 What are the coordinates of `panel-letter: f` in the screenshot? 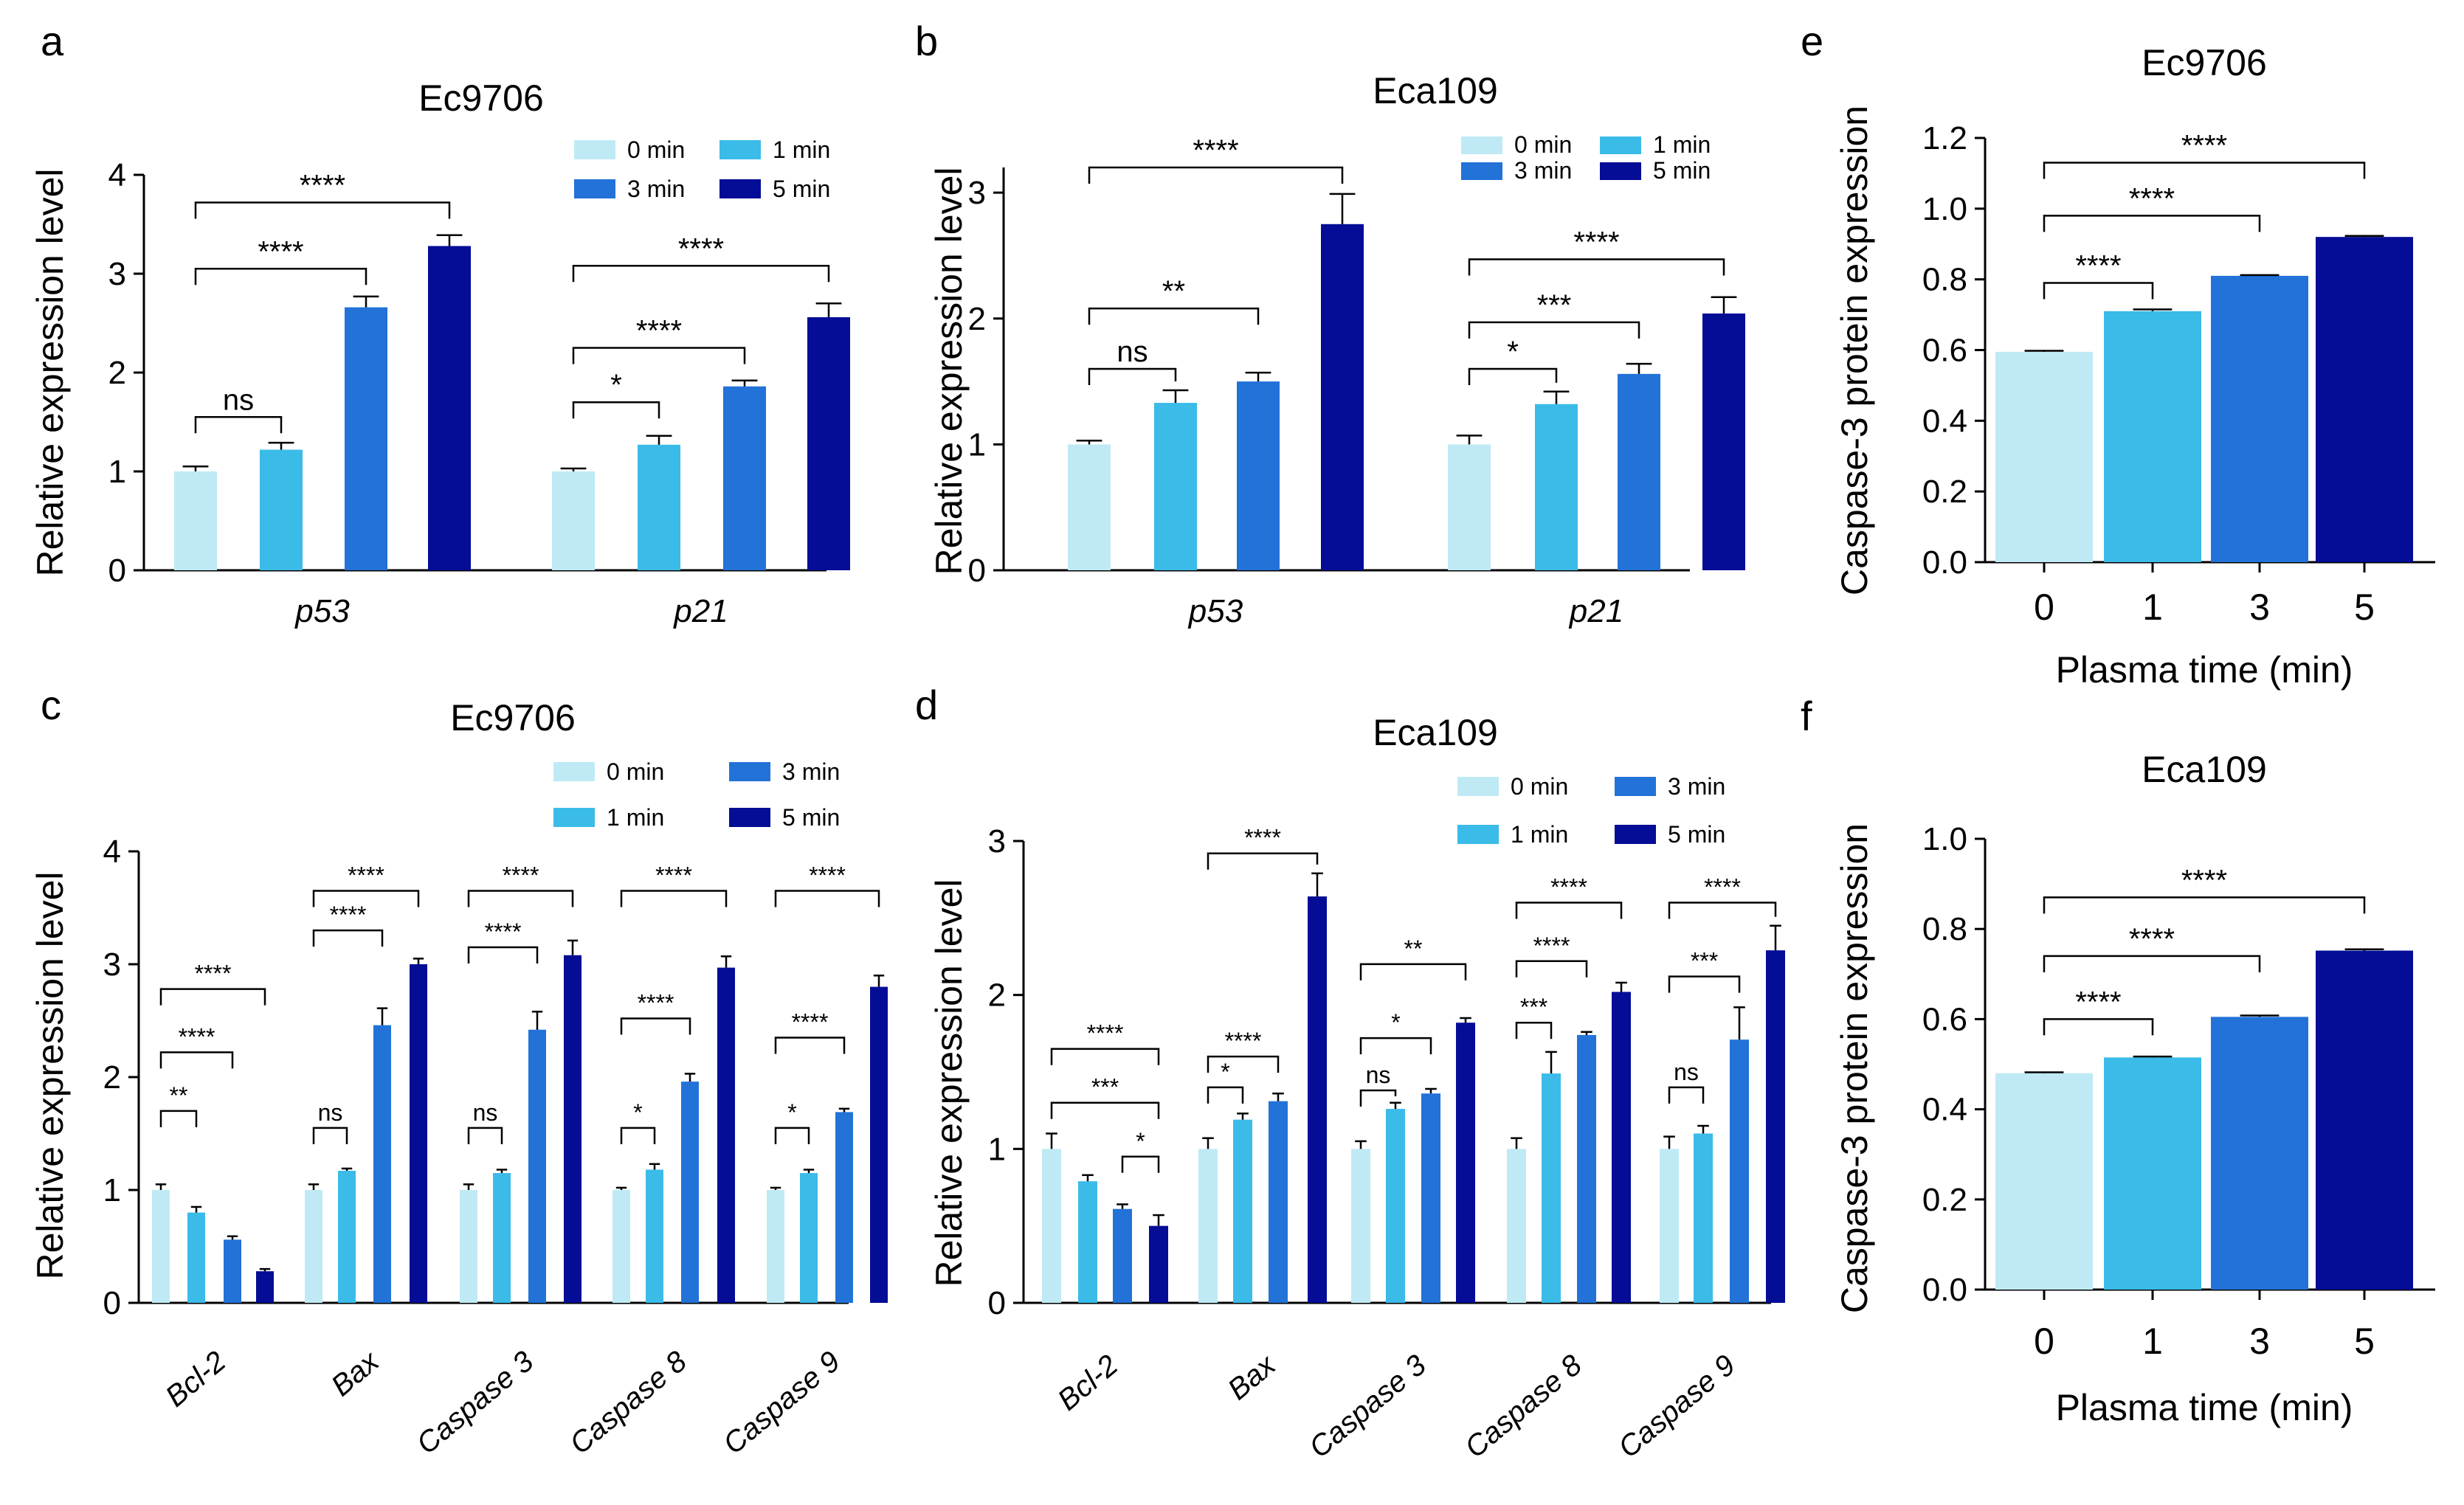 It's located at (1807, 716).